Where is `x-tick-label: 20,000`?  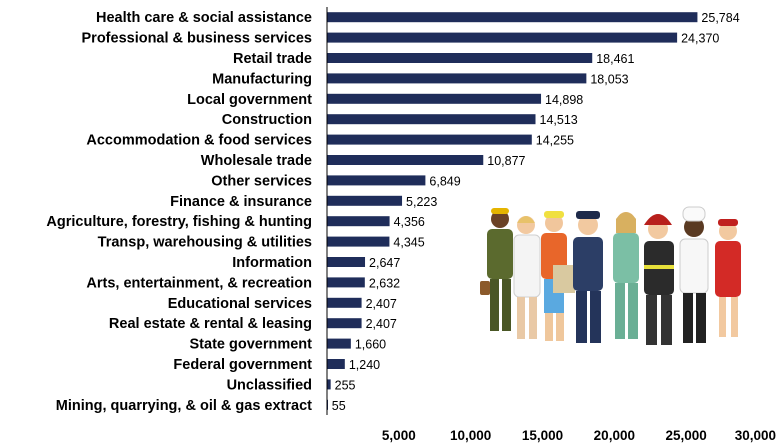
x-tick-label: 20,000 is located at coordinates (614, 435).